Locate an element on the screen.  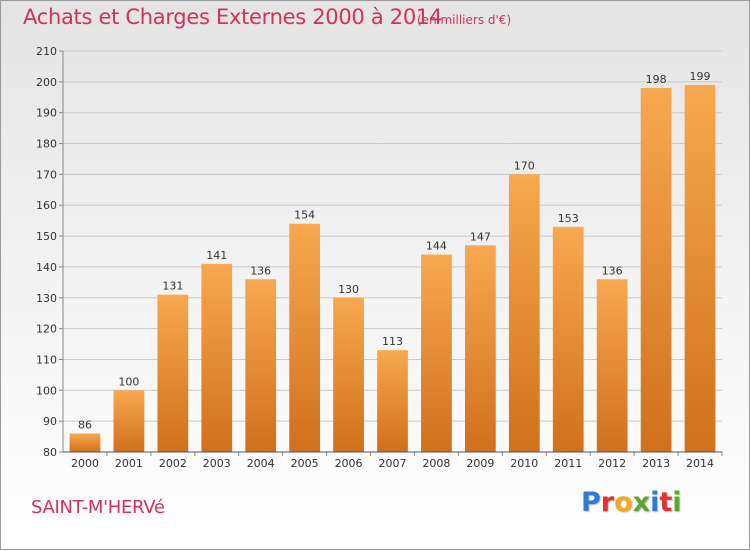
y-tick-label: 90 is located at coordinates (50, 421).